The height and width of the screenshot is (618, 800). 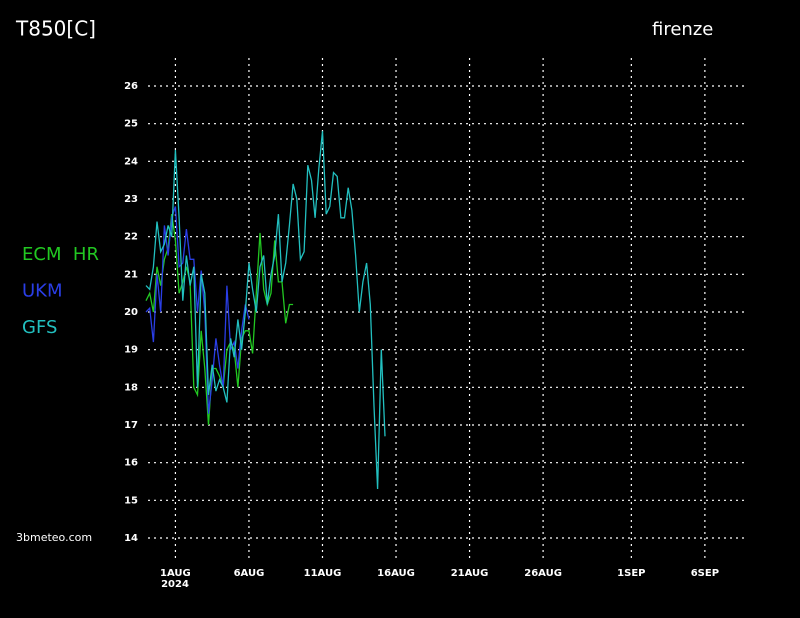 What do you see at coordinates (131, 387) in the screenshot?
I see `y-tick-label: 18` at bounding box center [131, 387].